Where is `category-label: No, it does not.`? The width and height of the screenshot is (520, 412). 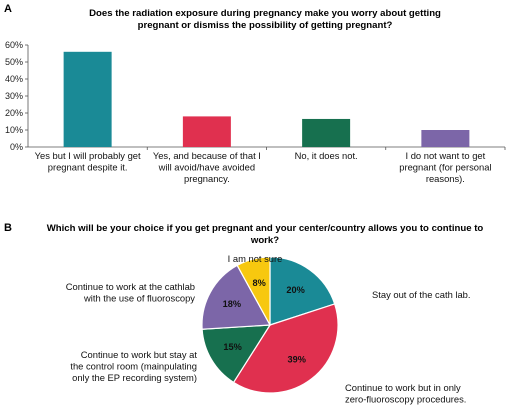 category-label: No, it does not. is located at coordinates (326, 155).